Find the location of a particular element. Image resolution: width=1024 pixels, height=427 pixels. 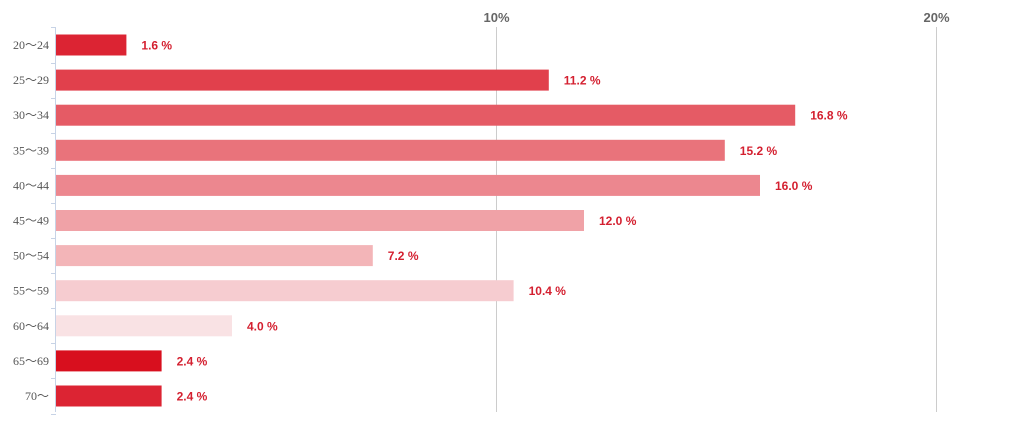

category-label: 55〜59 is located at coordinates (31, 291).